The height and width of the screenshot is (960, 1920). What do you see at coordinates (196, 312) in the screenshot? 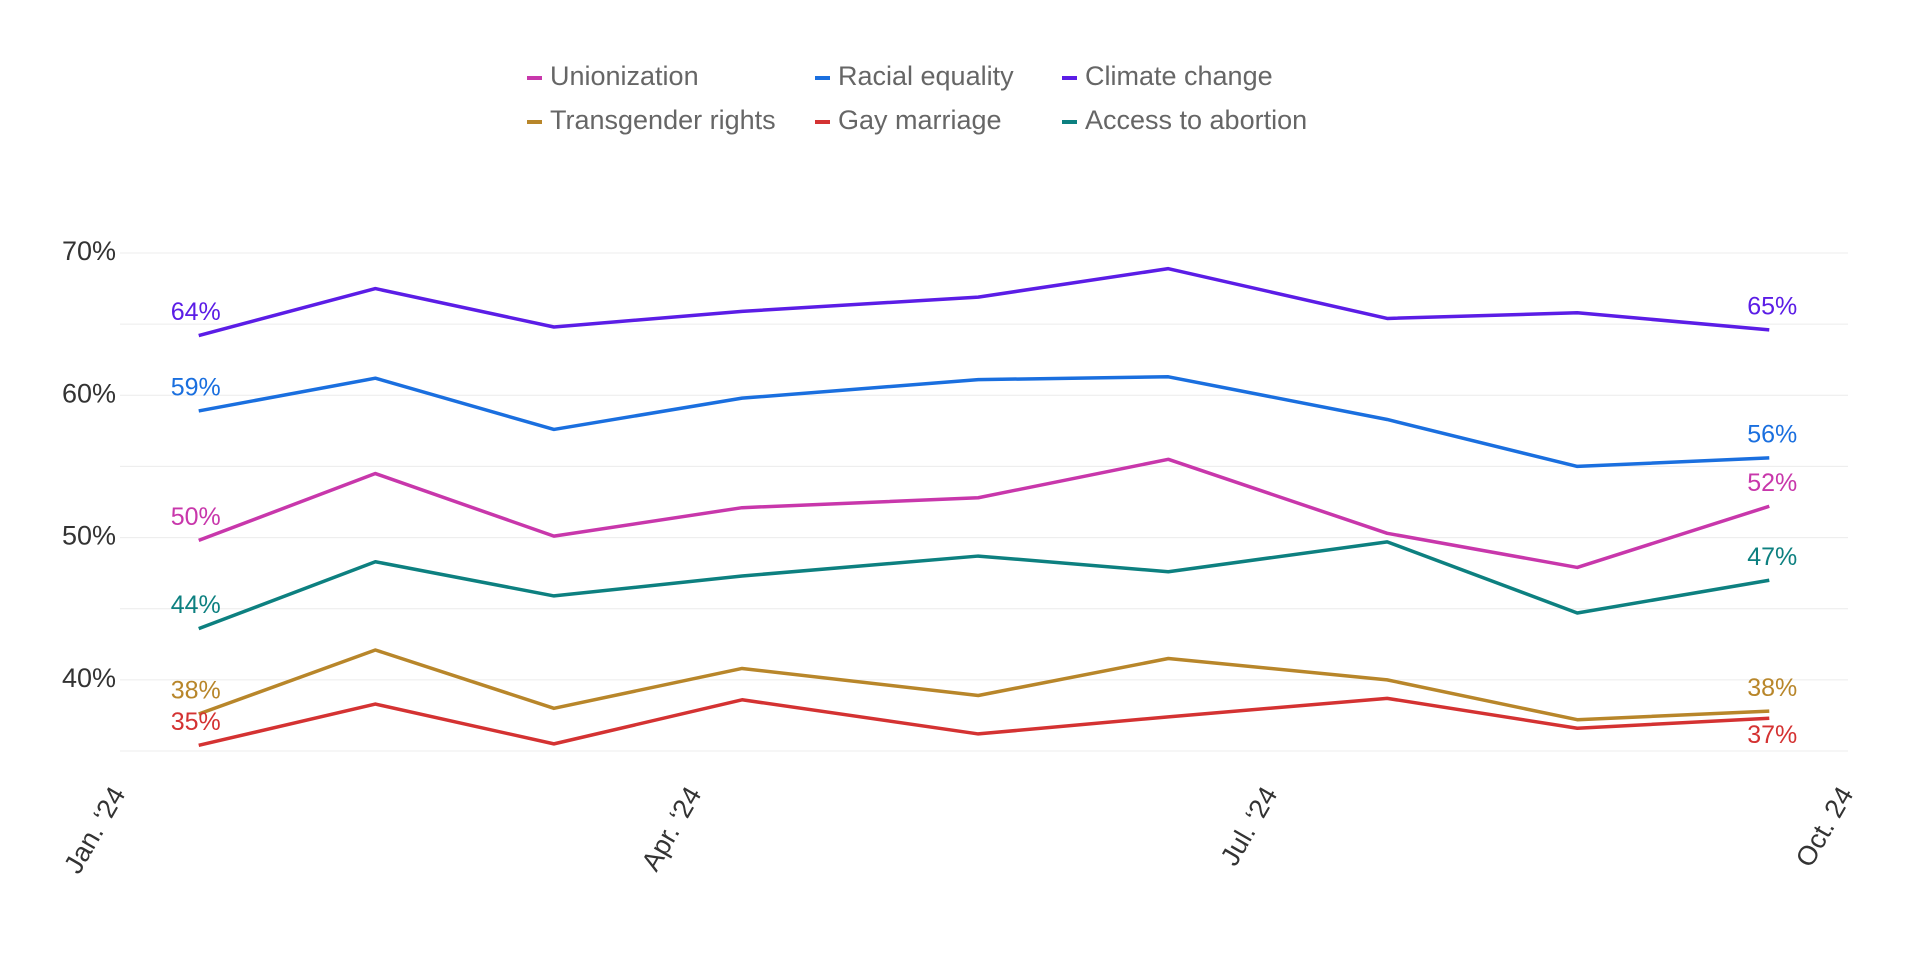
I see `value-label: 64%` at bounding box center [196, 312].